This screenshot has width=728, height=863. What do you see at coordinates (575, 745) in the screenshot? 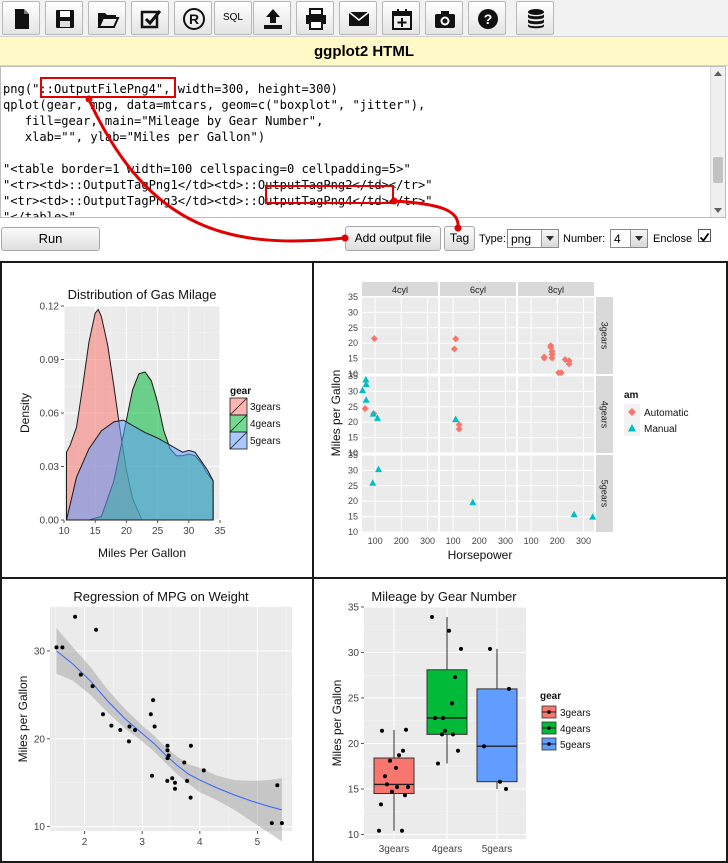
I see `legend-label: 5gears` at bounding box center [575, 745].